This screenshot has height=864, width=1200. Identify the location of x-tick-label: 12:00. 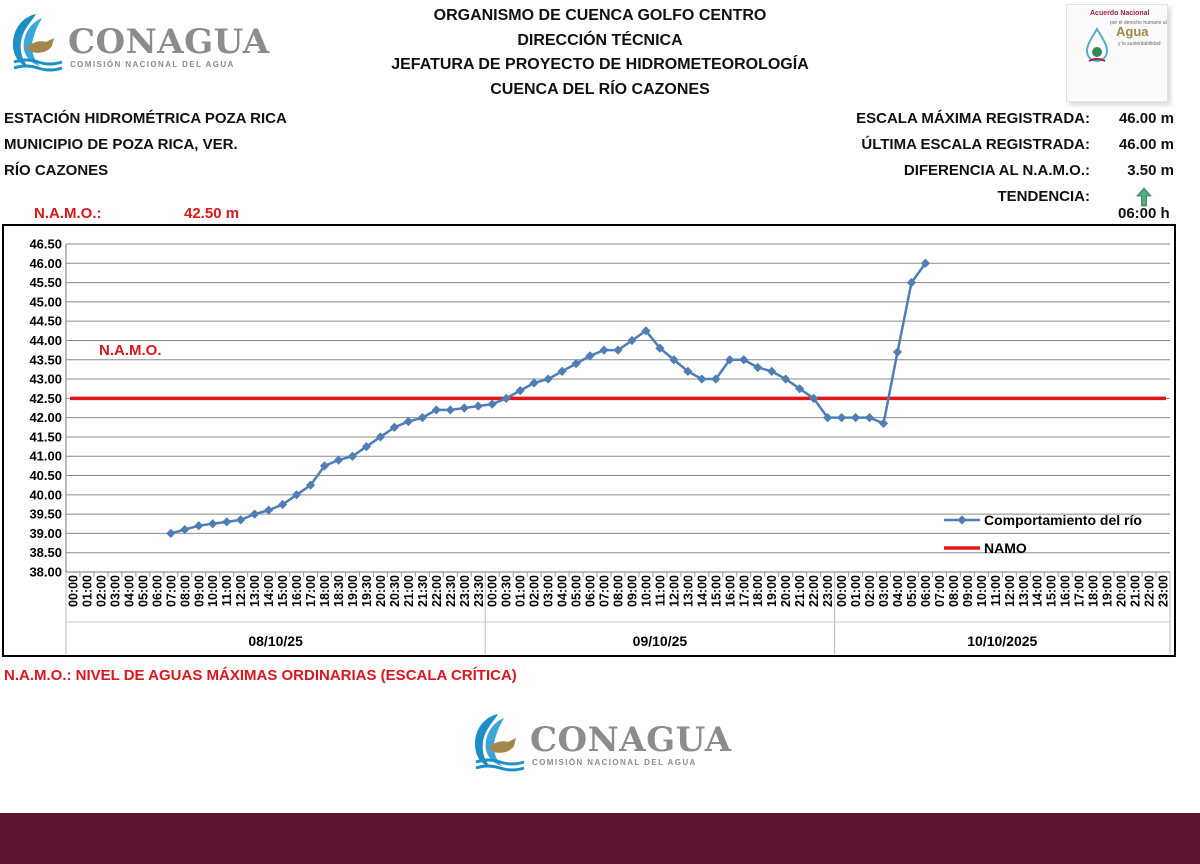
(241, 591).